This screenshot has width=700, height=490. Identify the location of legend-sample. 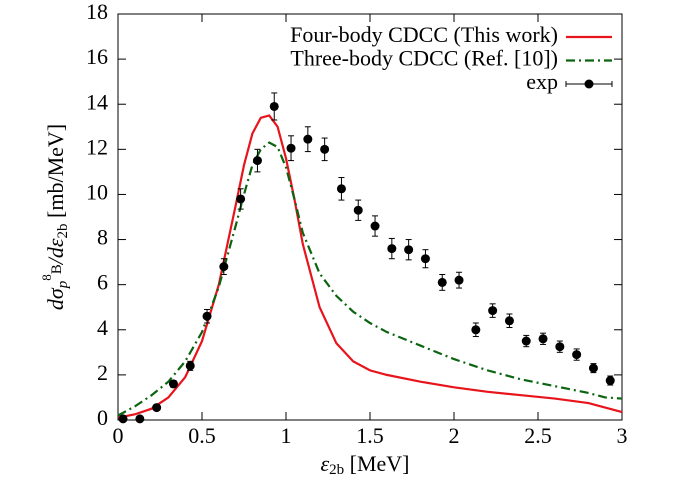
(589, 84).